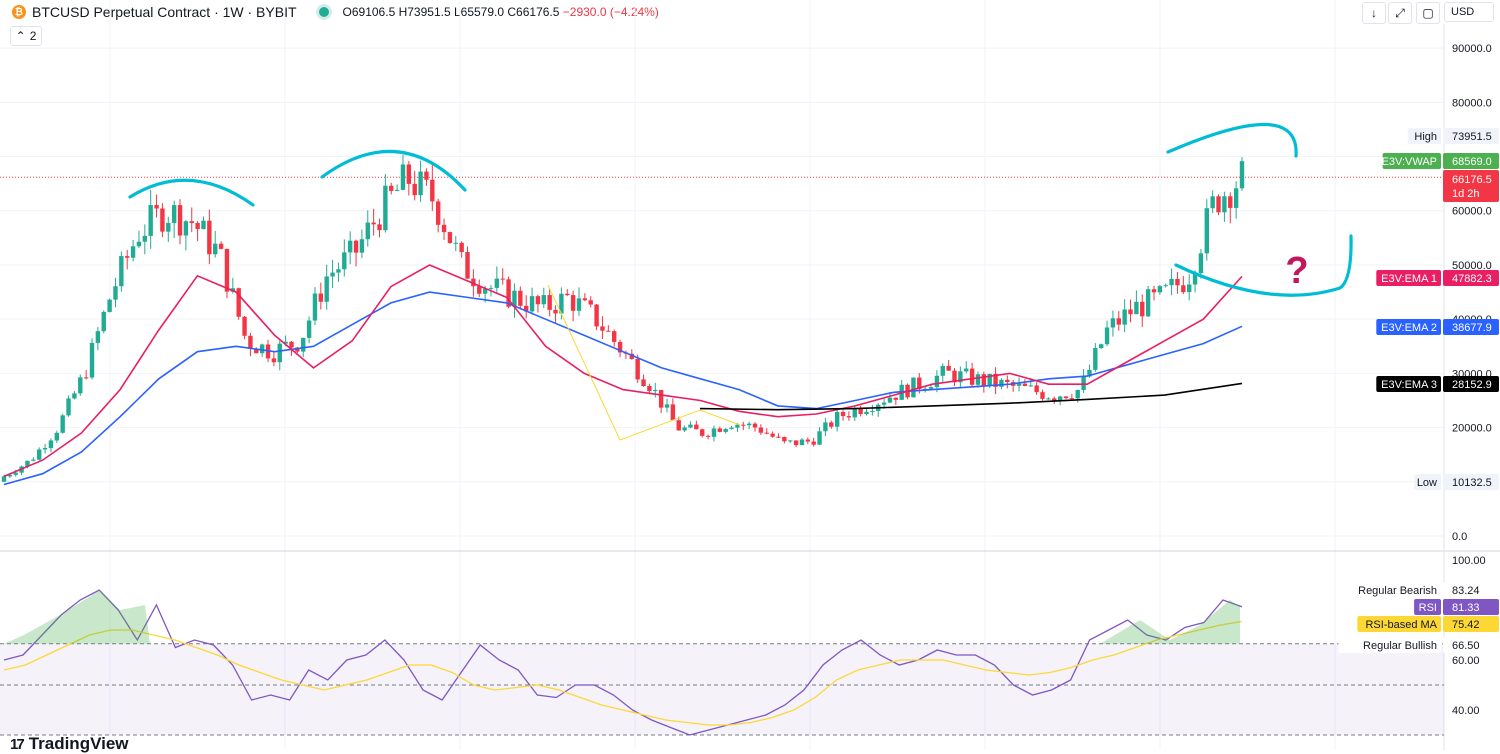  I want to click on ema2-label-bg, so click(1408, 327).